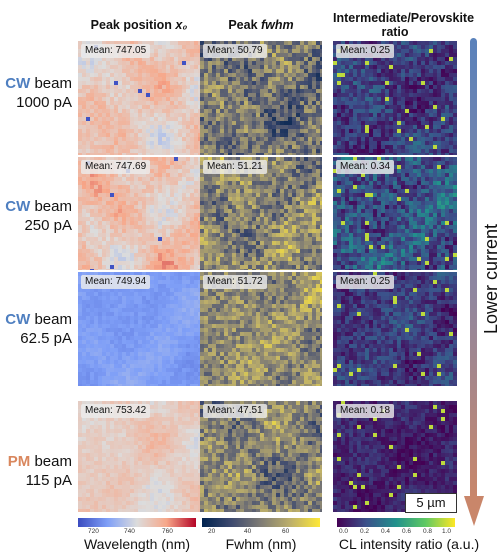 The width and height of the screenshot is (500, 556). Describe the element at coordinates (139, 213) in the screenshot. I see `map-peak-position-cw-250: Mean: 747.69` at that location.